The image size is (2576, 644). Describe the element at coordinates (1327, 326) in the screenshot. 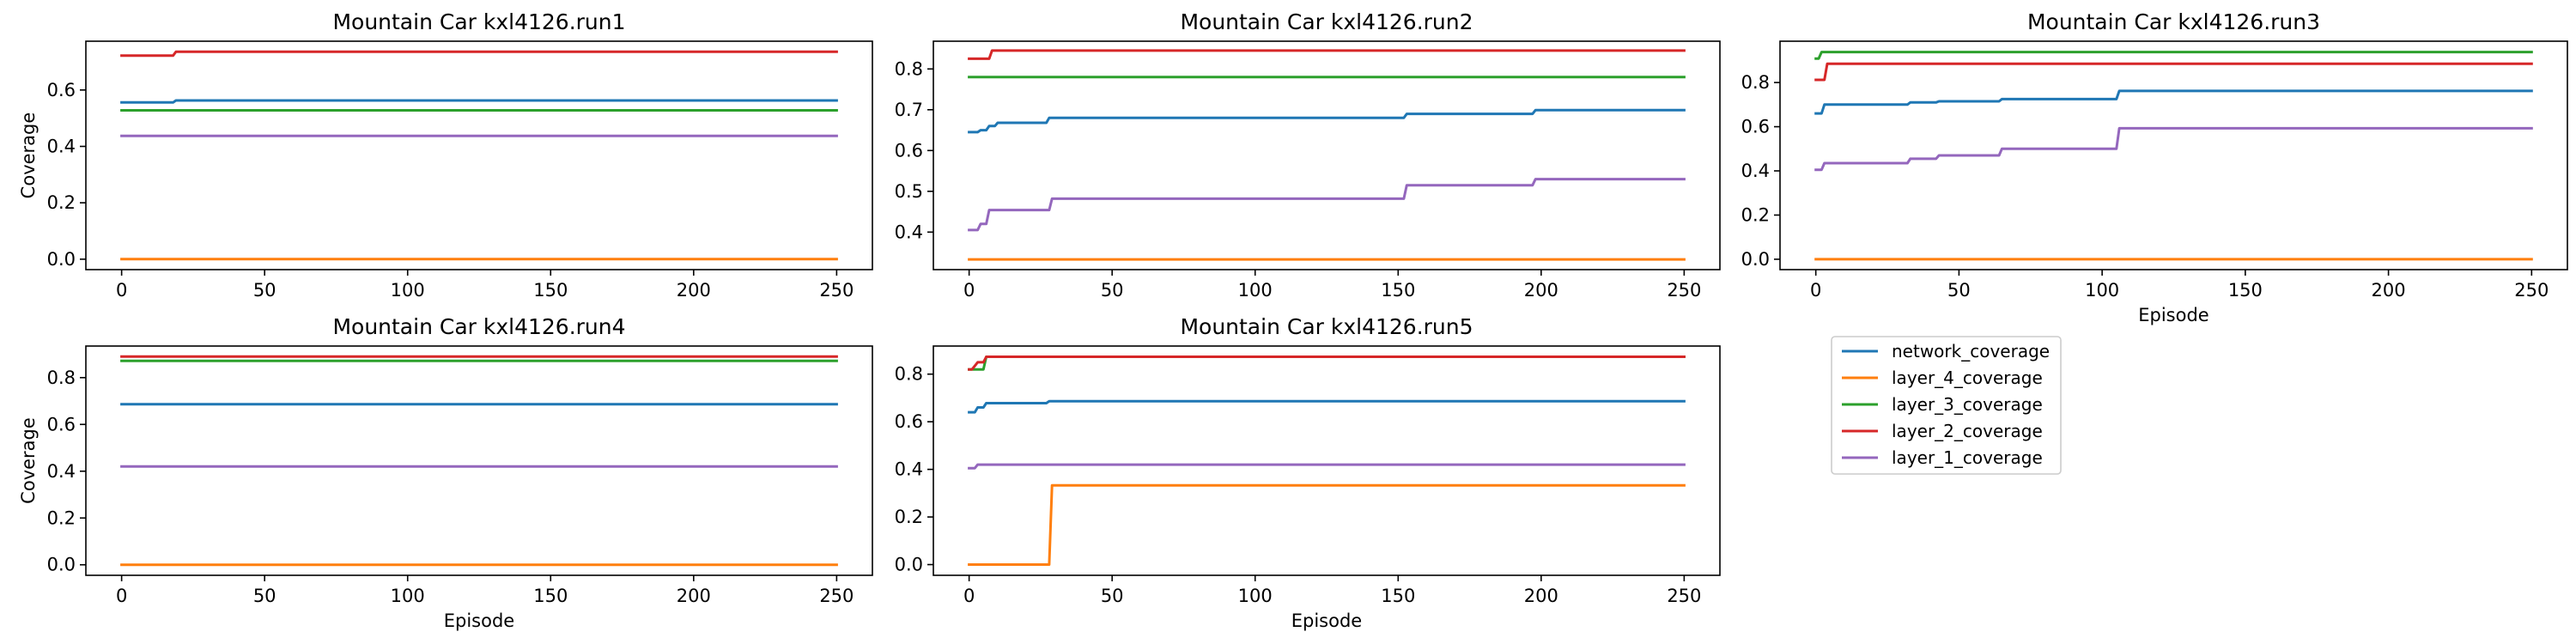

I see `subplot-title: Mountain Car kxl4126.run5` at that location.